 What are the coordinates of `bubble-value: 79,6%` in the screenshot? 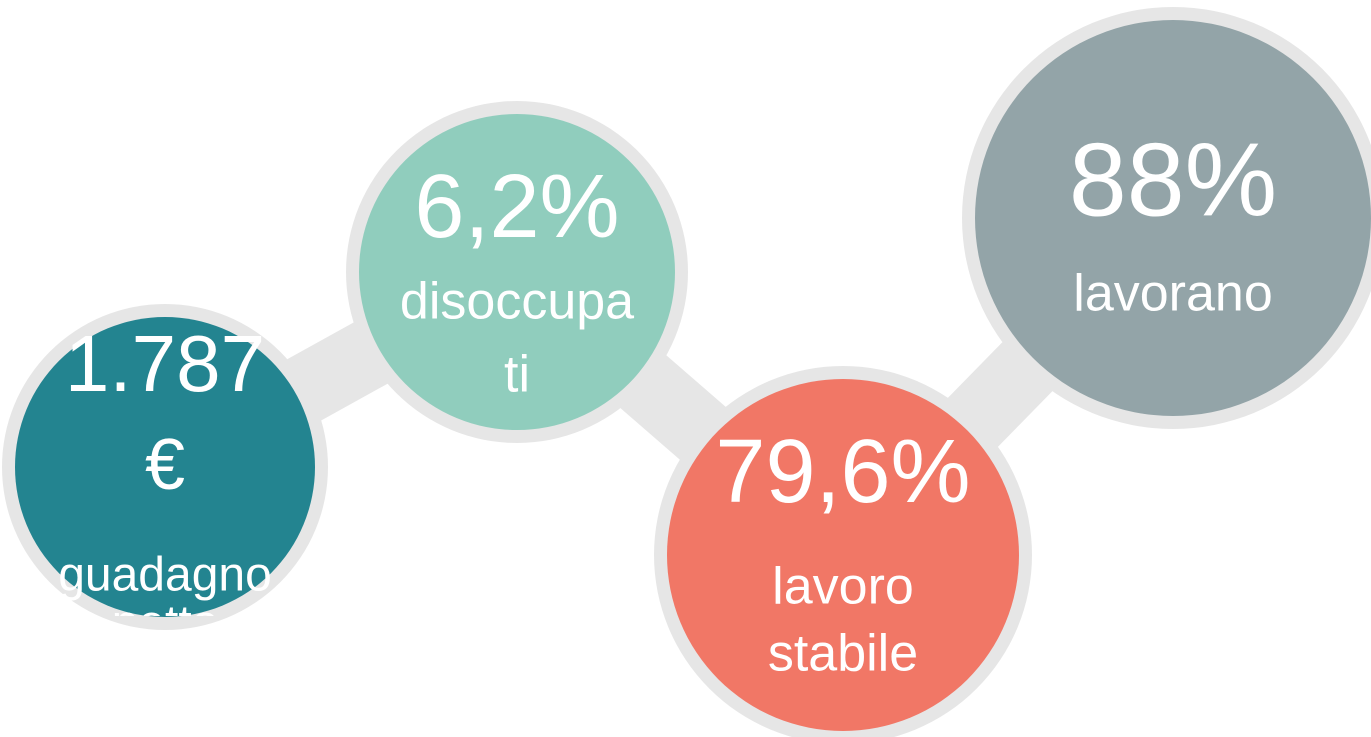 It's located at (842, 472).